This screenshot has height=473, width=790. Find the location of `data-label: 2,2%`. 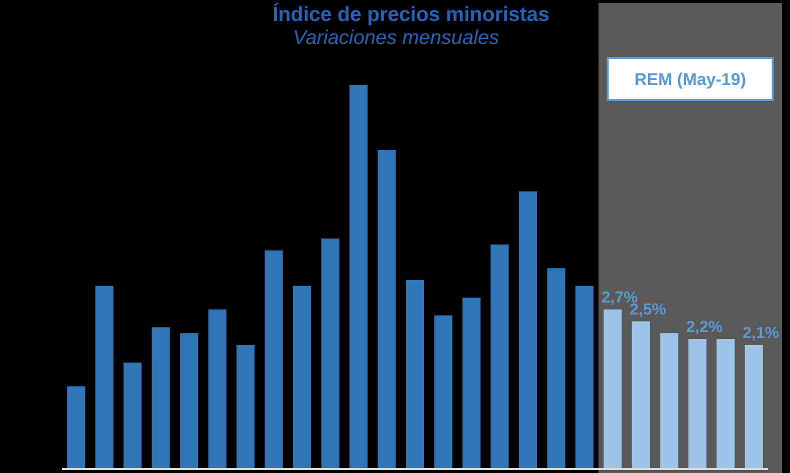

data-label: 2,2% is located at coordinates (704, 327).